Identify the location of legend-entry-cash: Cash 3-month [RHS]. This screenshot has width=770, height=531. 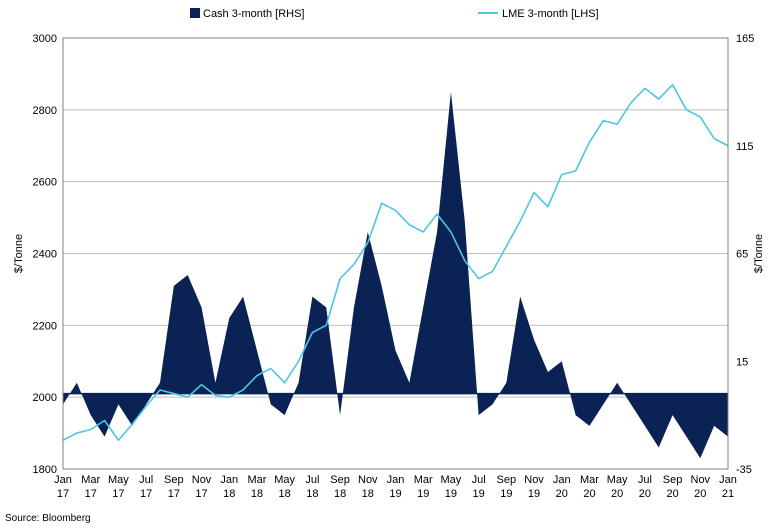
(247, 14).